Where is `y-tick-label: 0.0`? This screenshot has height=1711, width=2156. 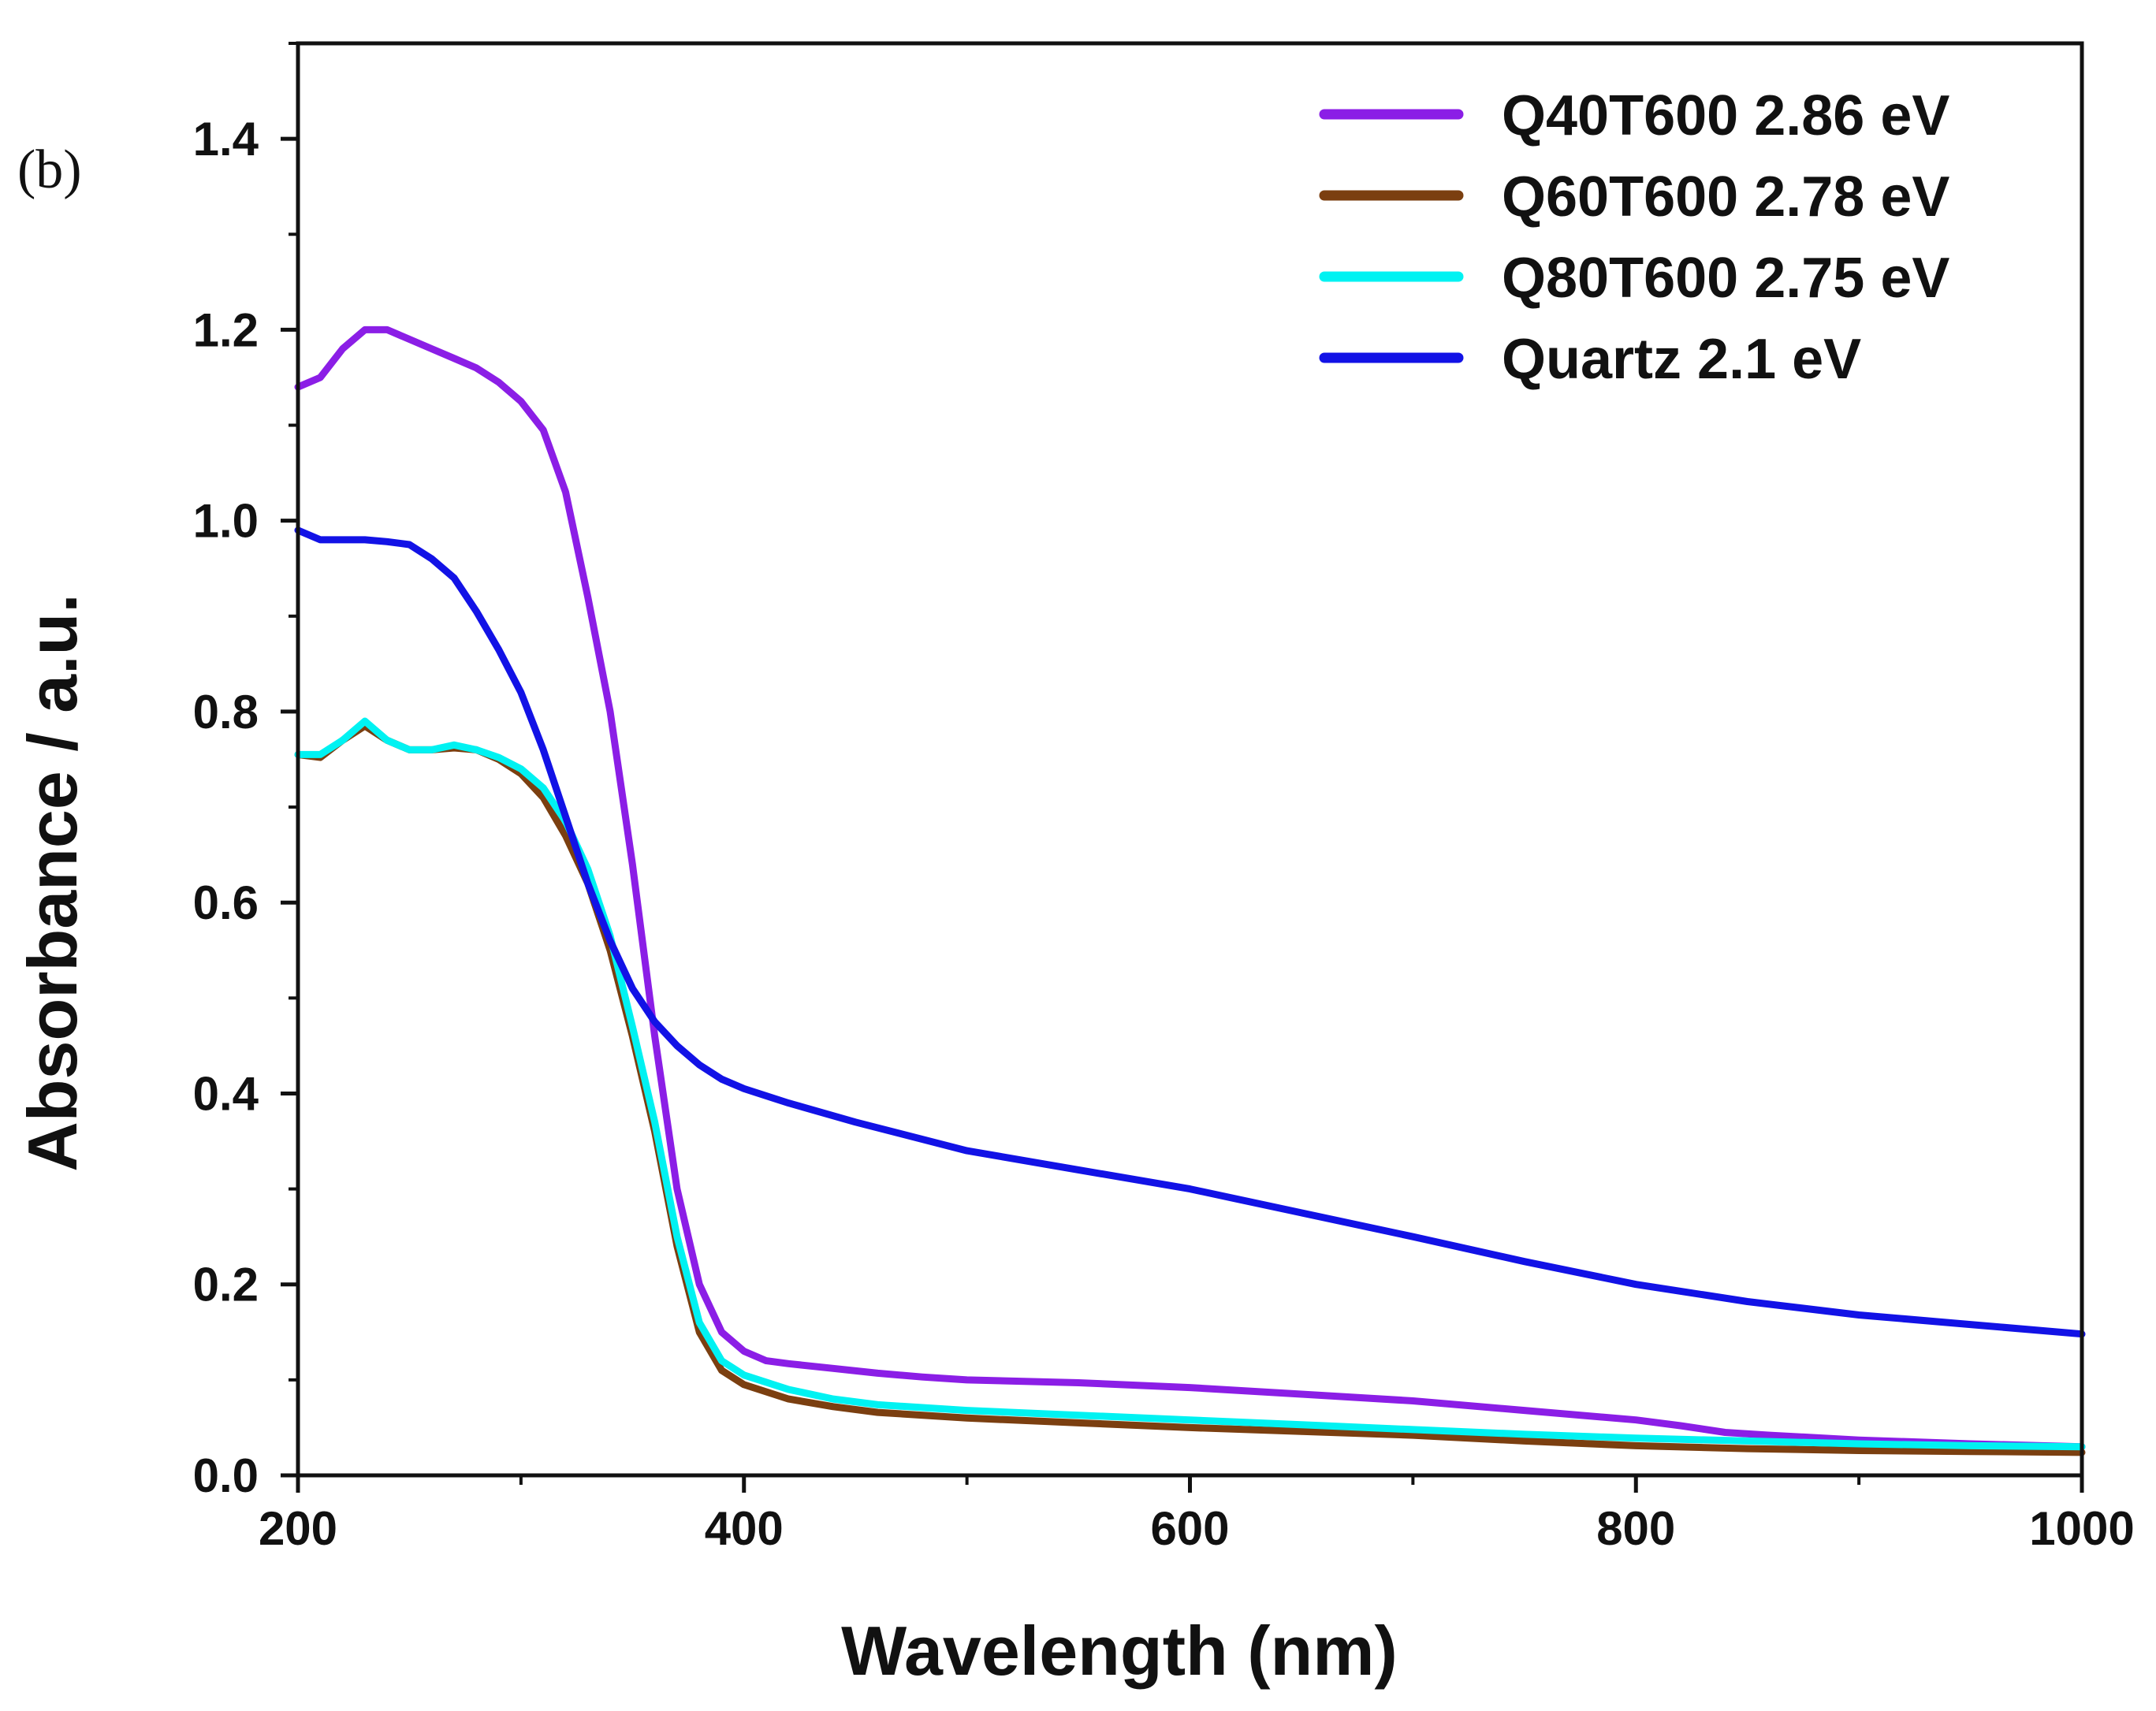
y-tick-label: 0.0 is located at coordinates (226, 1475).